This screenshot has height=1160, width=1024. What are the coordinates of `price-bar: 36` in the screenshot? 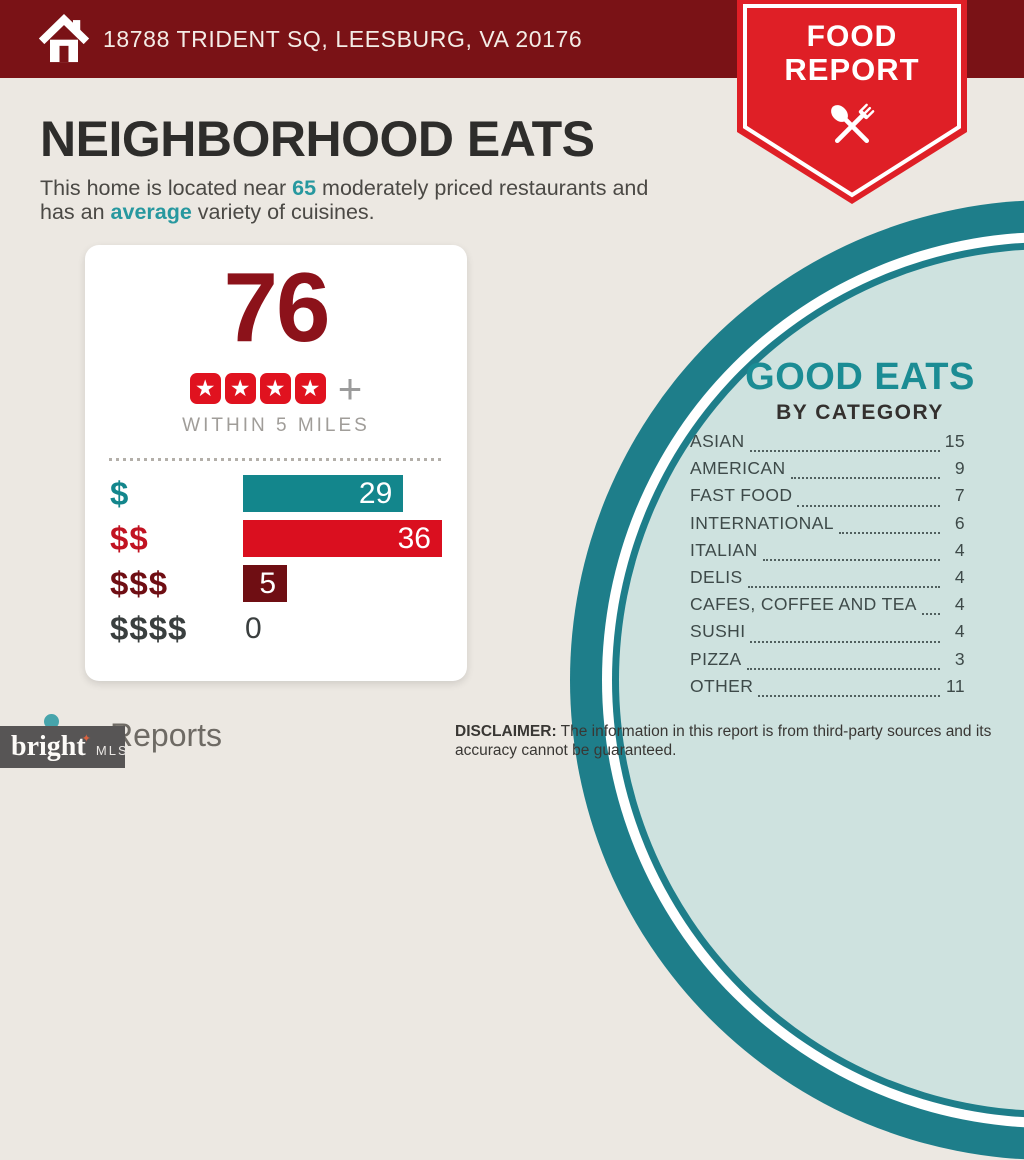 It's located at (342, 538).